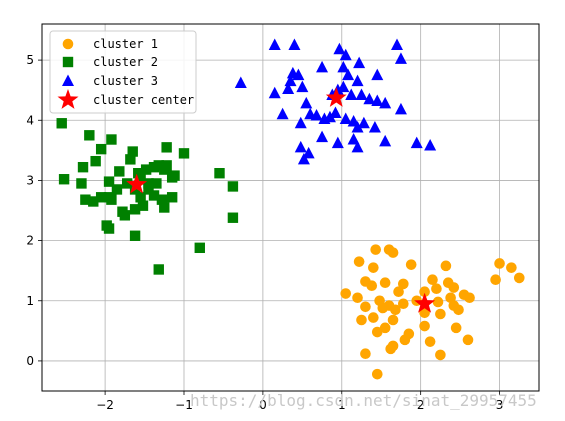 Image resolution: width=565 pixels, height=421 pixels. I want to click on y-tick-label: 5, so click(30, 60).